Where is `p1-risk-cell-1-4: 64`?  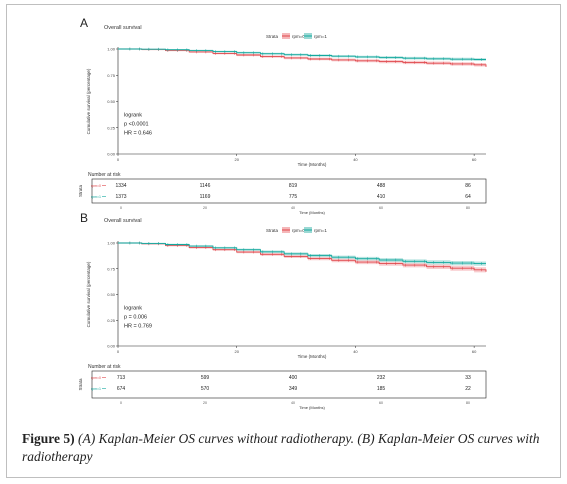
p1-risk-cell-1-4: 64 is located at coordinates (468, 197).